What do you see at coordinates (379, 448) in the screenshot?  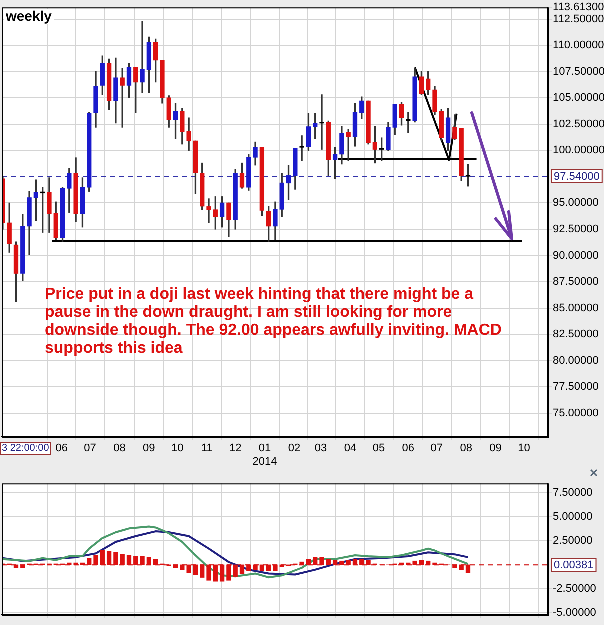 I see `x-tick-label: 05` at bounding box center [379, 448].